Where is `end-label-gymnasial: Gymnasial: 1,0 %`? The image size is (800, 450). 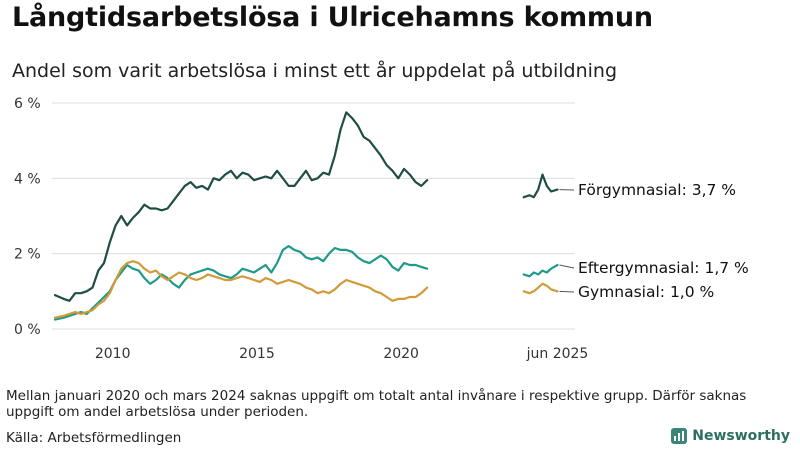 end-label-gymnasial: Gymnasial: 1,0 % is located at coordinates (646, 292).